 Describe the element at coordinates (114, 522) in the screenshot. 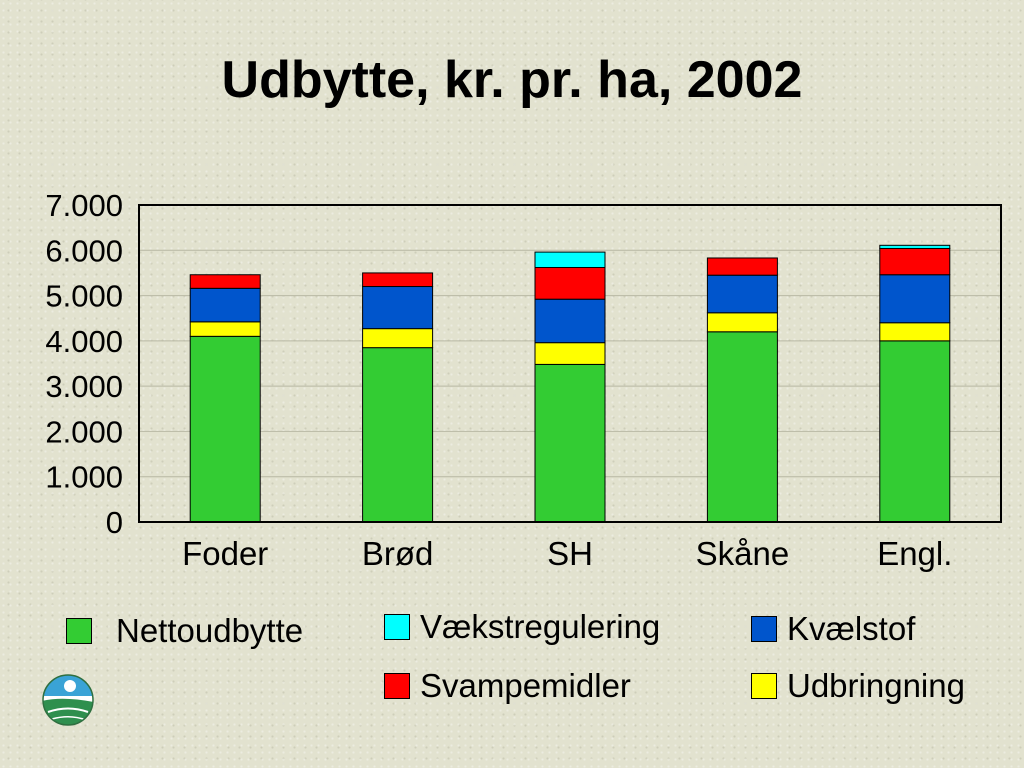

I see `y-tick-label: 0` at that location.